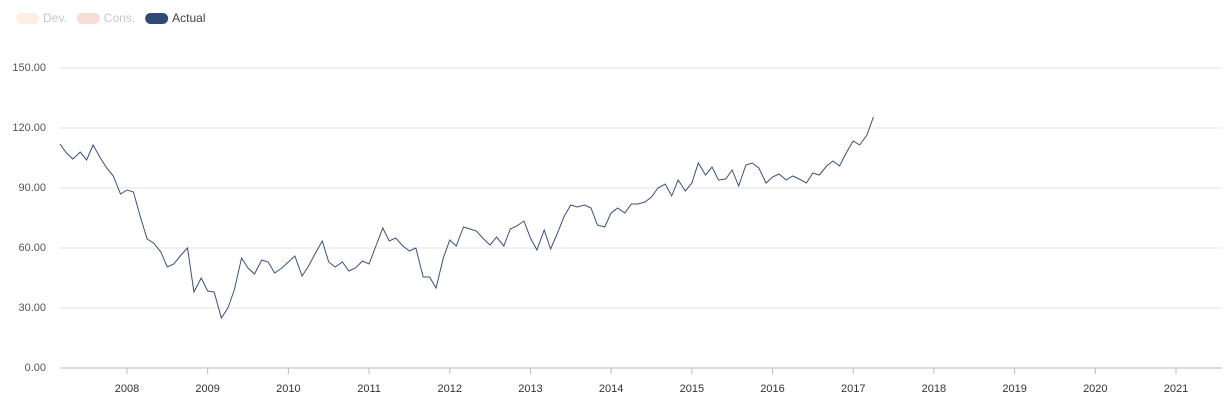 Image resolution: width=1232 pixels, height=400 pixels. What do you see at coordinates (55, 18) in the screenshot?
I see `legend-label: Dev.` at bounding box center [55, 18].